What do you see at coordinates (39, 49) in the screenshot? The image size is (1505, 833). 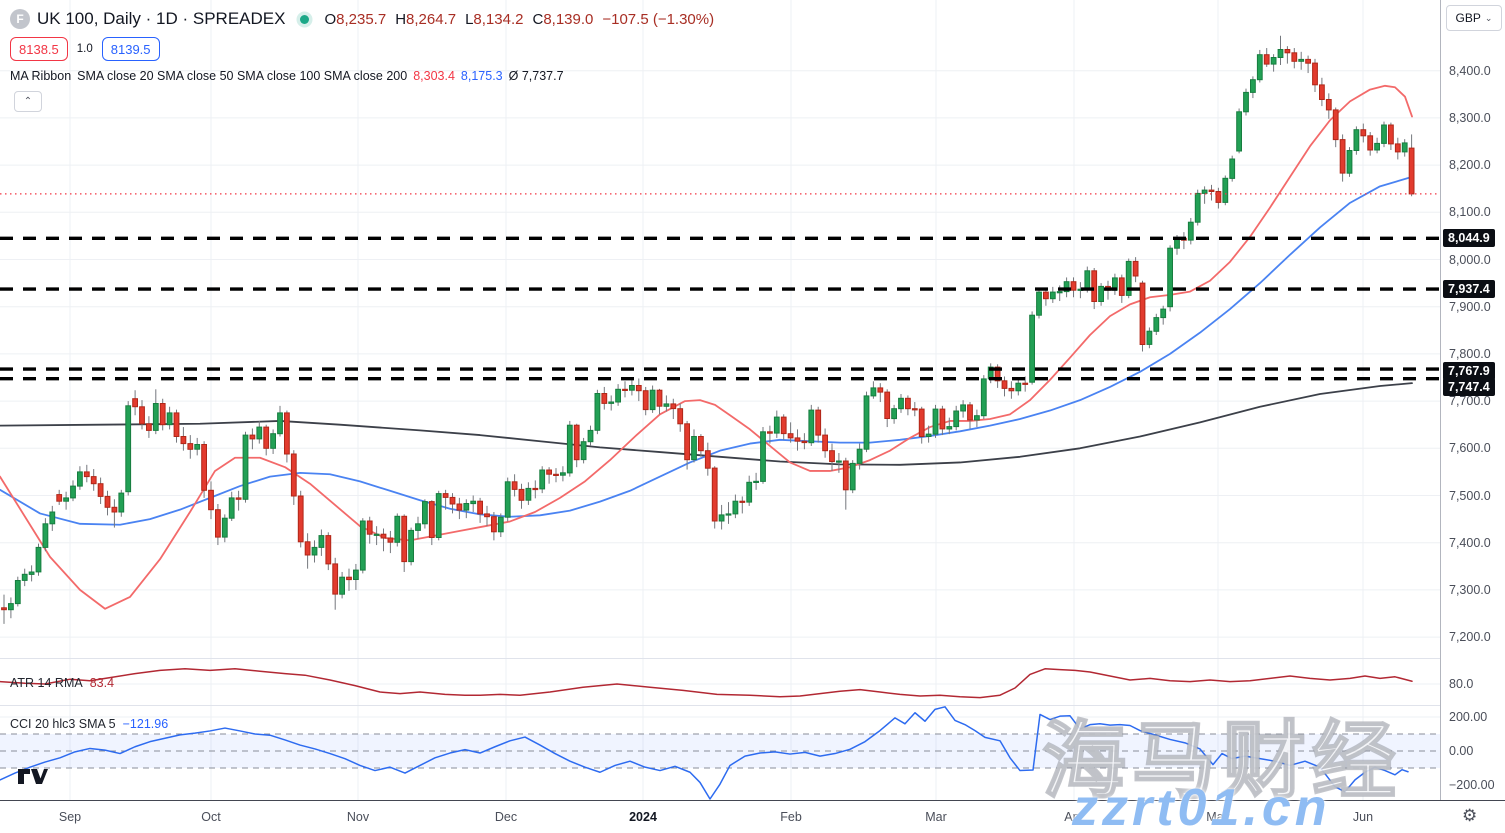 I see `sell-bid-button: 8138.5` at bounding box center [39, 49].